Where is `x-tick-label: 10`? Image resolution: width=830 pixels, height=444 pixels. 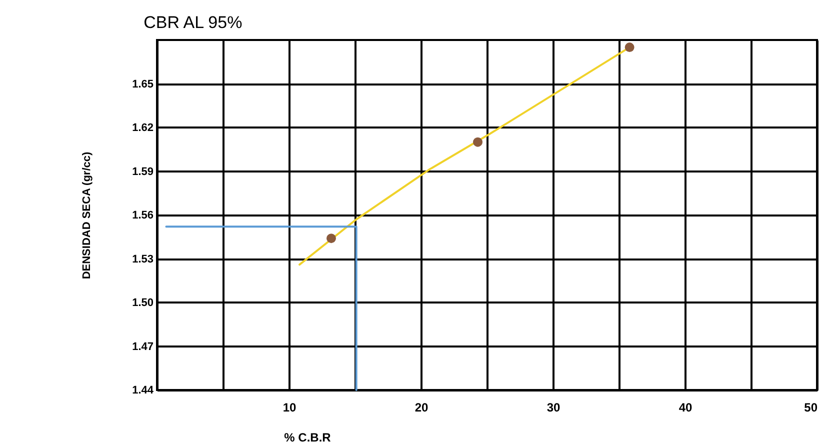 x-tick-label: 10 is located at coordinates (289, 407).